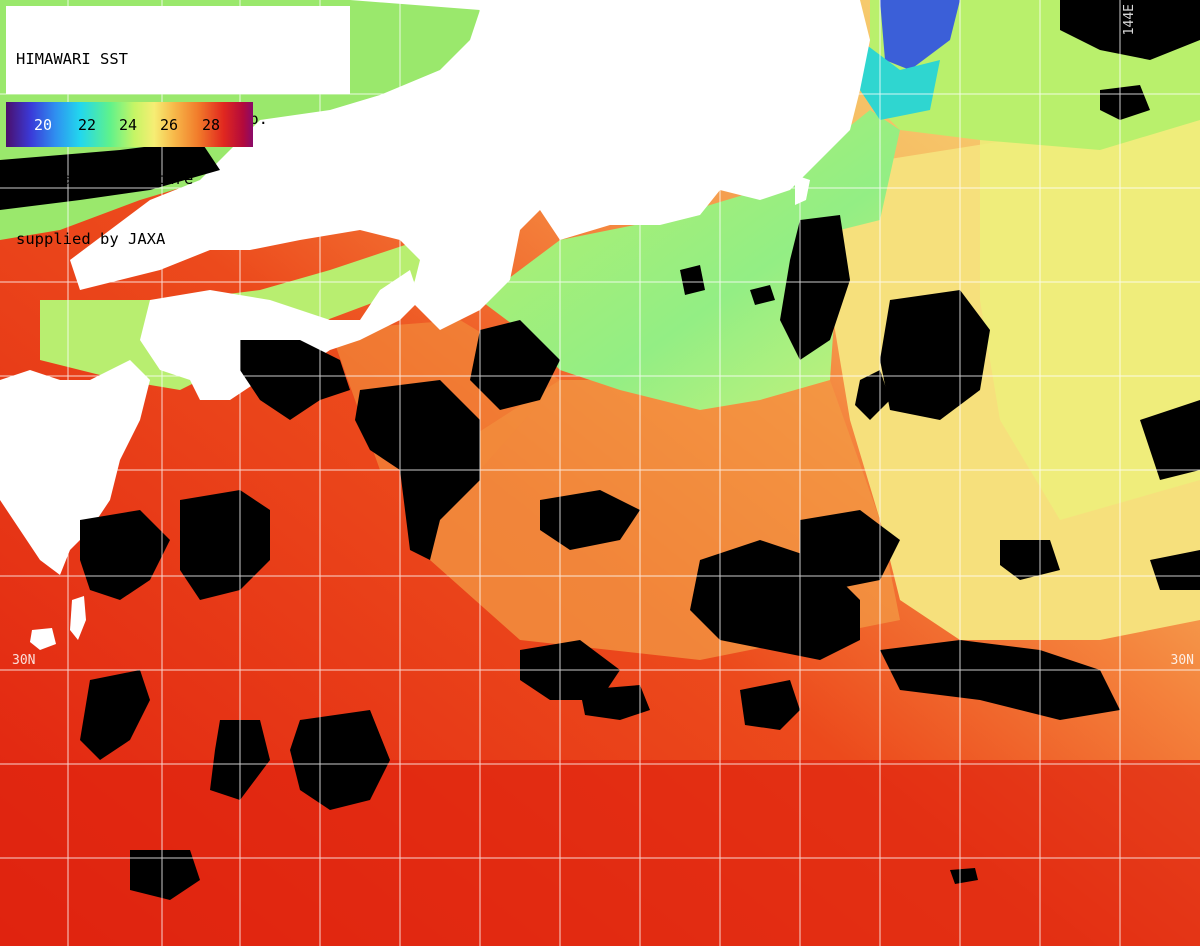 The height and width of the screenshot is (946, 1200). What do you see at coordinates (802, 190) in the screenshot?
I see `land-izu-tip` at bounding box center [802, 190].